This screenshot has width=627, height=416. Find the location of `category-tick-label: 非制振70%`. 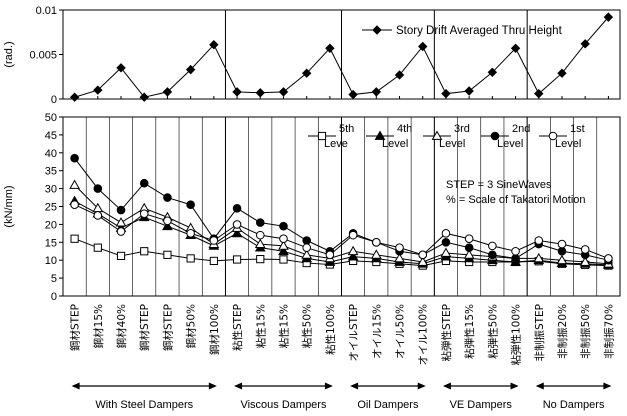

category-tick-label: 非制振70% is located at coordinates (608, 331).